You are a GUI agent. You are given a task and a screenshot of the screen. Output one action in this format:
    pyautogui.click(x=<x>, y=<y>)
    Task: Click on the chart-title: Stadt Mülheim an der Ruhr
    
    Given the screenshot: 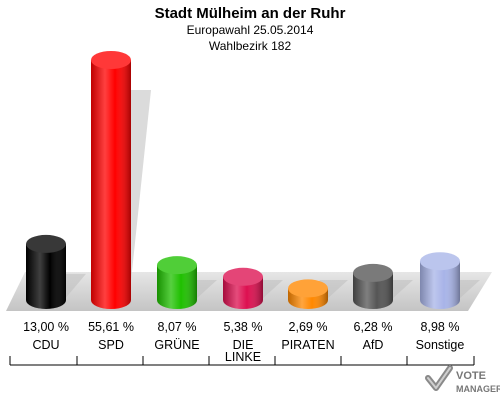 What is the action you would take?
    pyautogui.click(x=250, y=13)
    